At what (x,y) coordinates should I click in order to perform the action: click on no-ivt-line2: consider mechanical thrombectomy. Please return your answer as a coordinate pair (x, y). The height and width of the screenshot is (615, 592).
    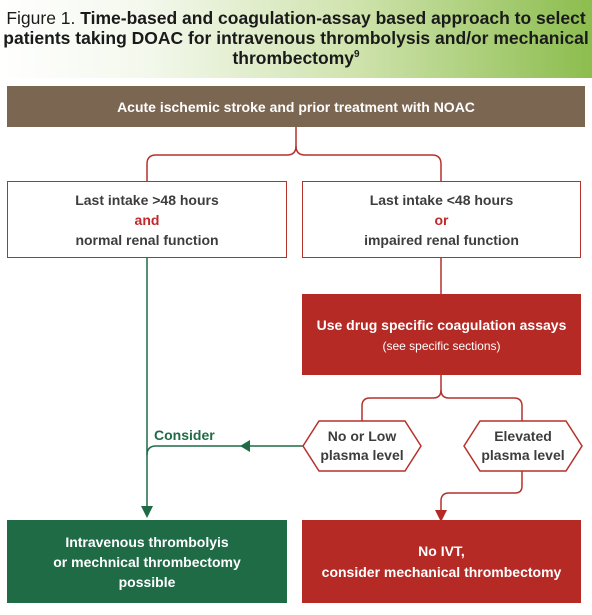
    Looking at the image, I should click on (441, 571).